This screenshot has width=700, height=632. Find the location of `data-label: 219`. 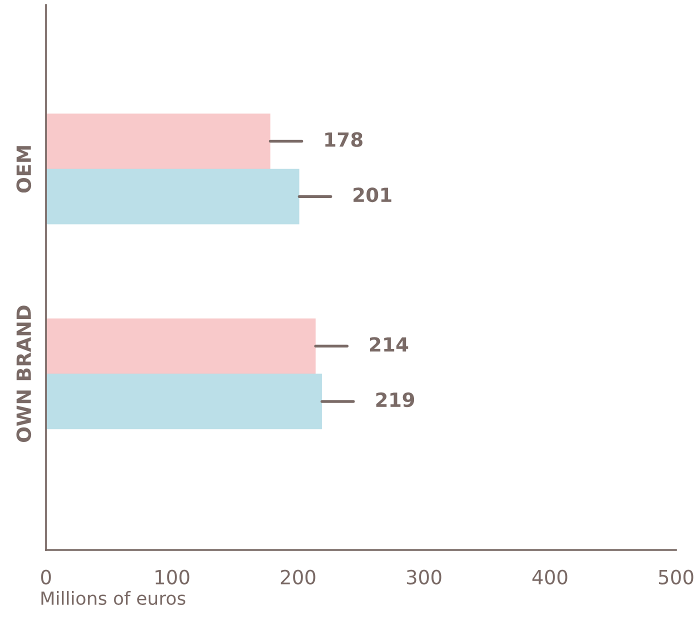

data-label: 219 is located at coordinates (395, 400).